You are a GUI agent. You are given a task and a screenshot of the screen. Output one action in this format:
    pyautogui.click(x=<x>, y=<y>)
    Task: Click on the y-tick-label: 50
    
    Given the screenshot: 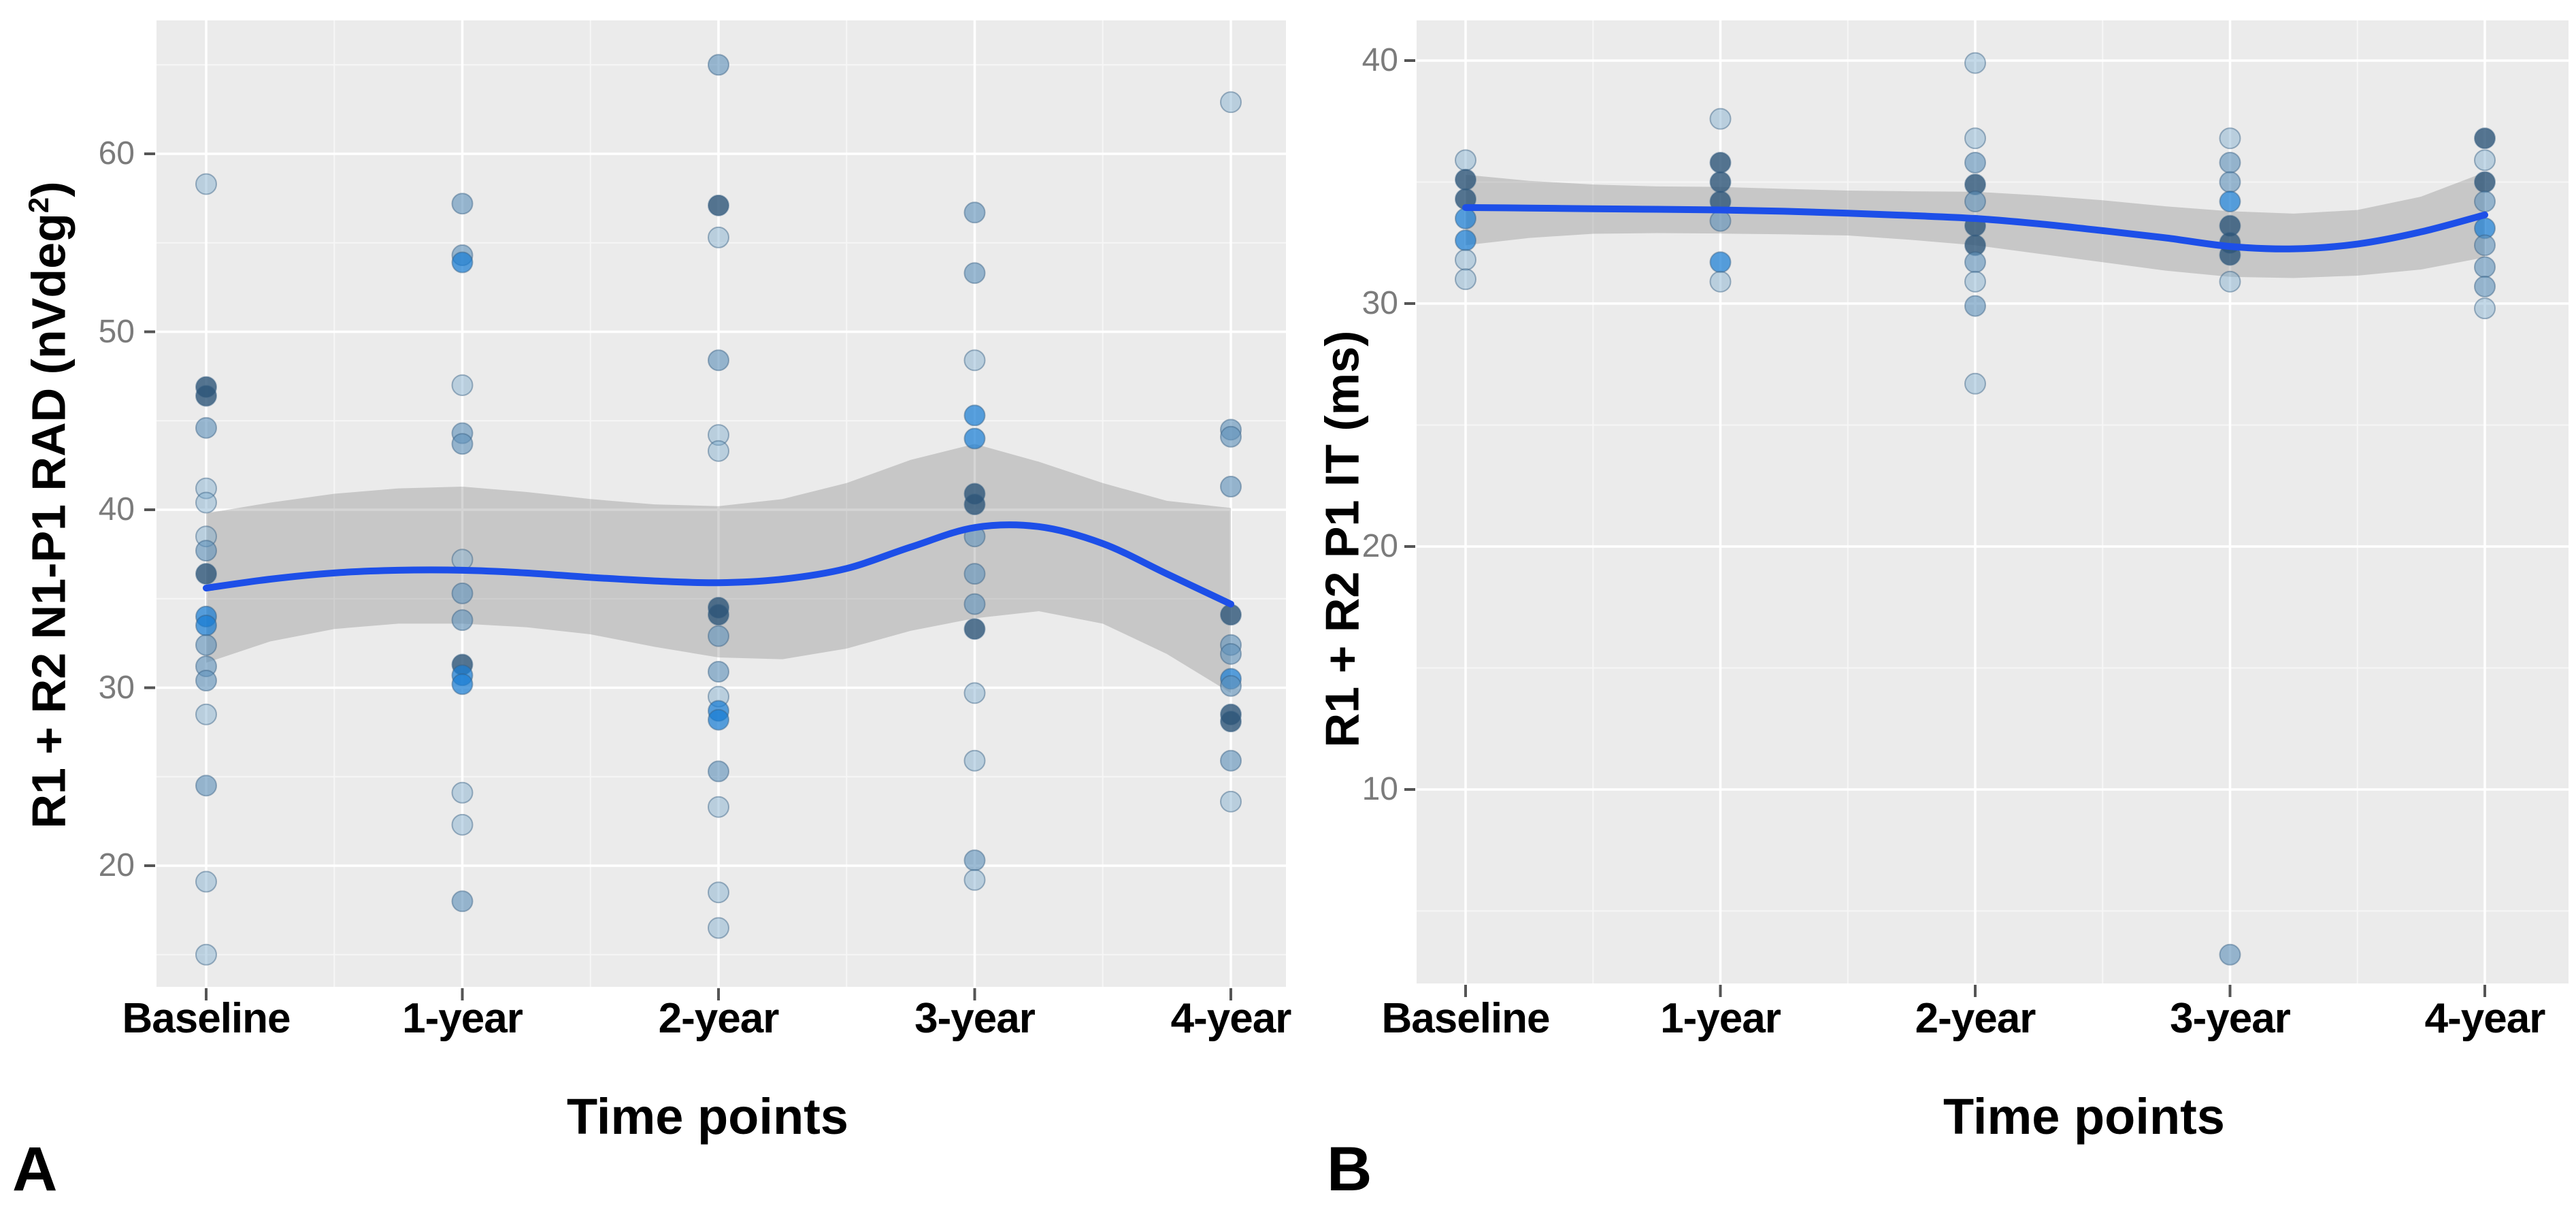 What is the action you would take?
    pyautogui.click(x=117, y=331)
    